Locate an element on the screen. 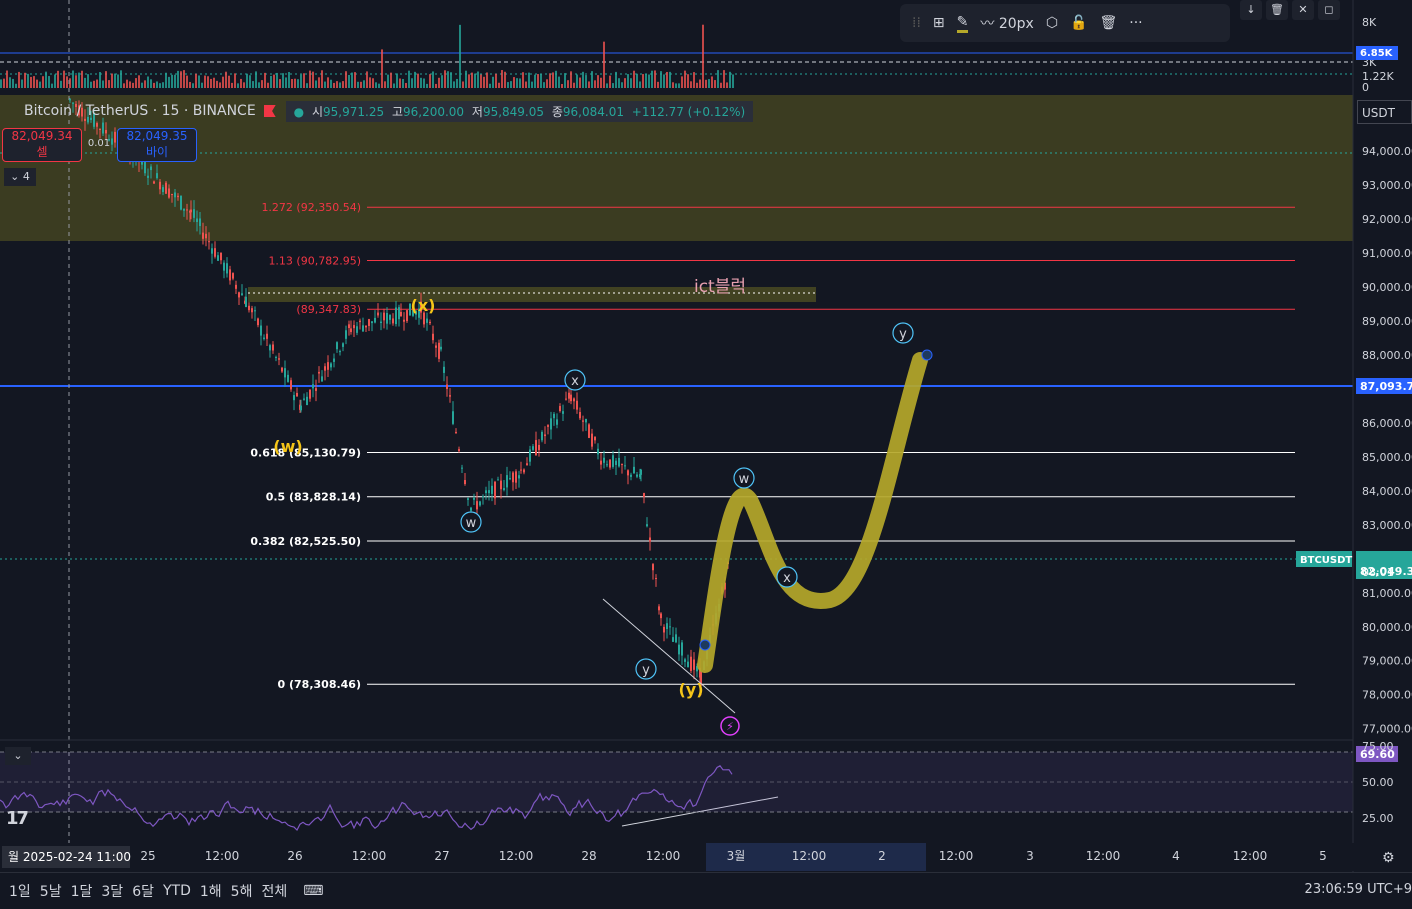  wave-label-1: (x) is located at coordinates (423, 305).